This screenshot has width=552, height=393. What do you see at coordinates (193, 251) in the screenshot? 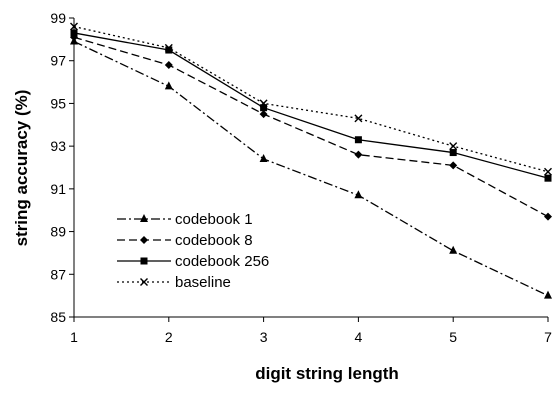
I see `legend: codebook 1 codebook 8 codebook 256 baseline` at bounding box center [193, 251].